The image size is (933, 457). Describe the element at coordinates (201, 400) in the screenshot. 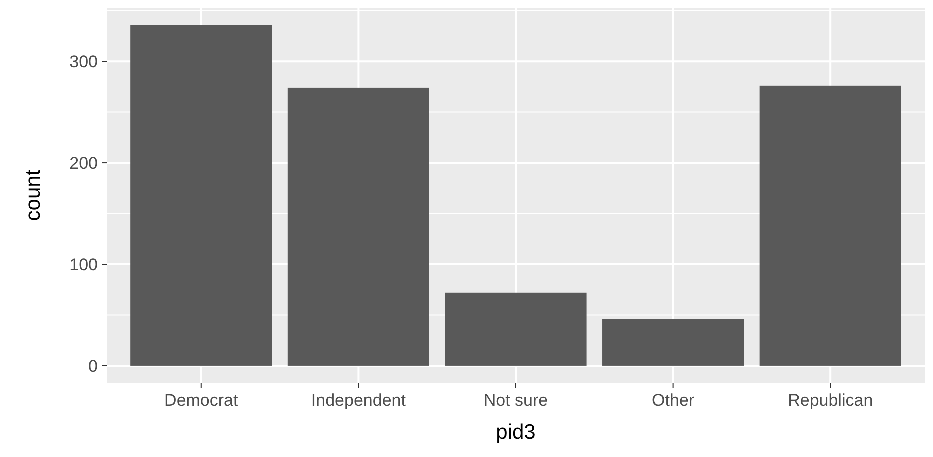

I see `x-tick-label: Democrat` at that location.